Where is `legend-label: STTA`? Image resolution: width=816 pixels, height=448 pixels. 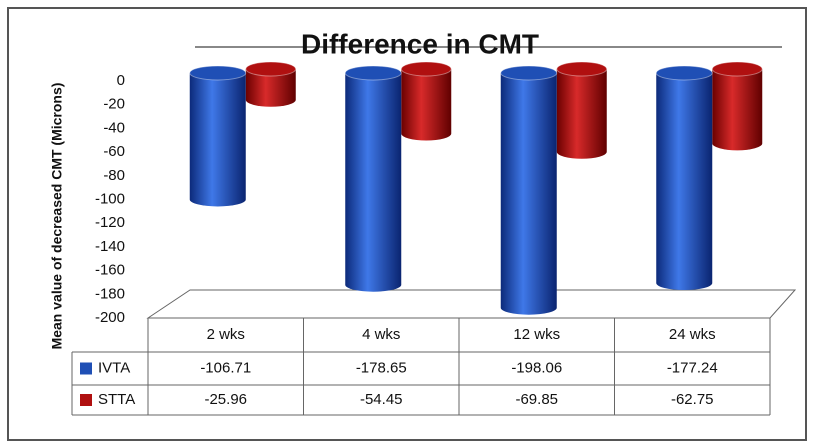 legend-label: STTA is located at coordinates (116, 399).